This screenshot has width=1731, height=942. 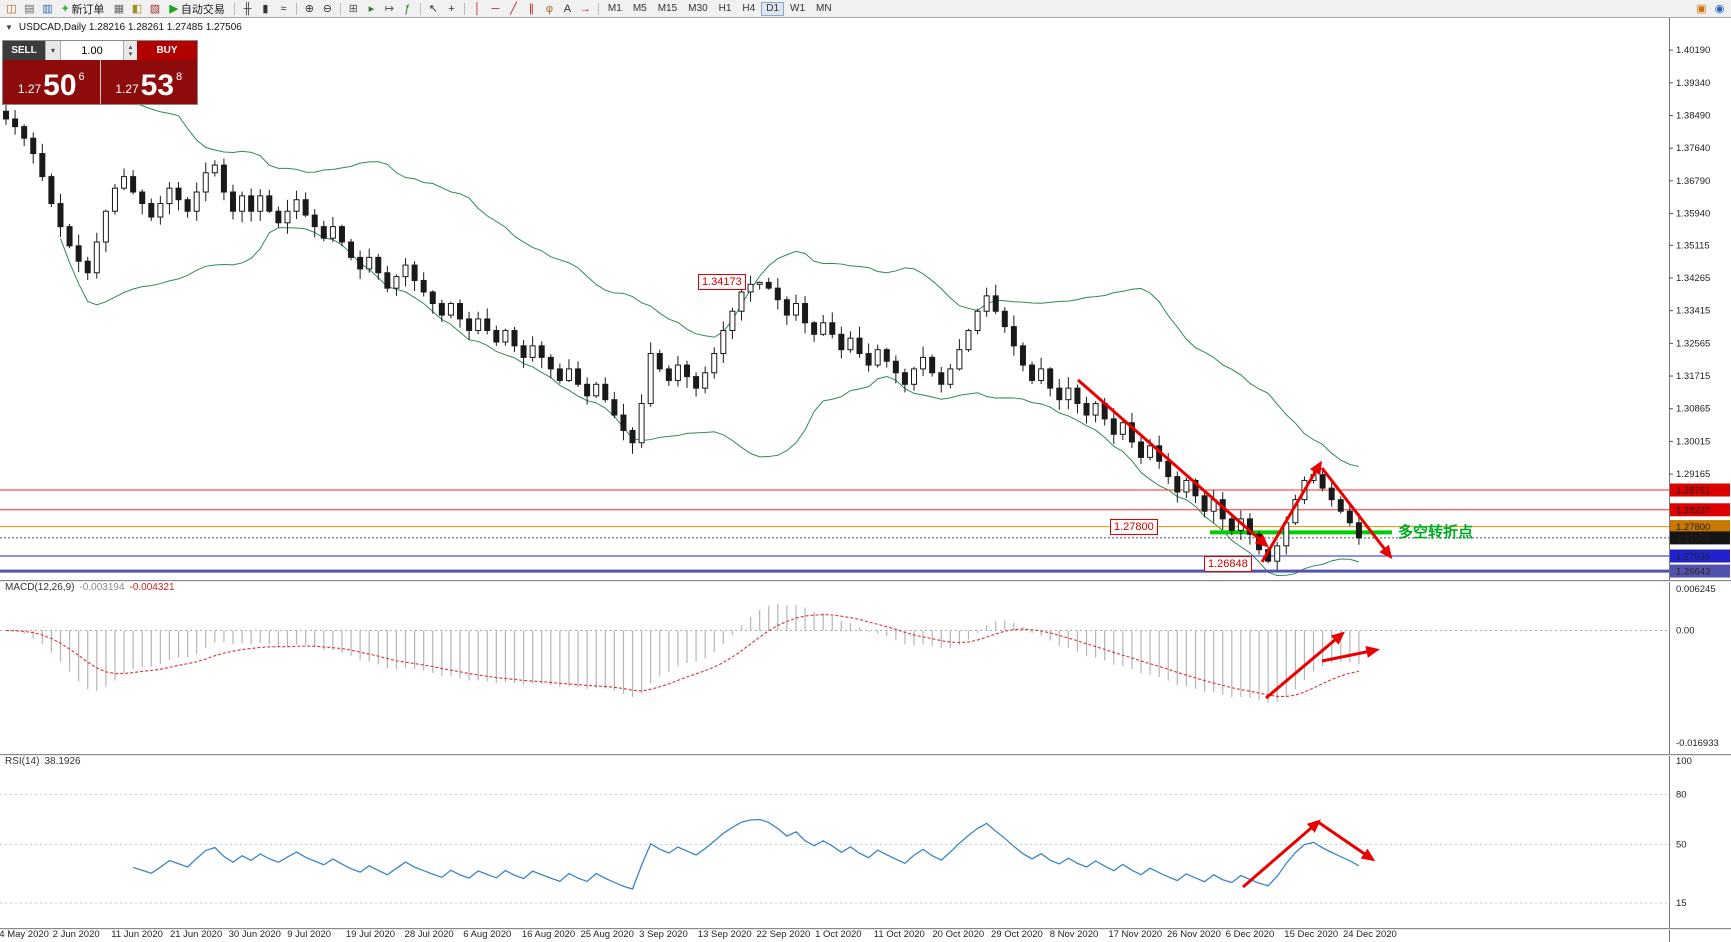 What do you see at coordinates (309, 9) in the screenshot?
I see `zoom-in-icon: ⊕` at bounding box center [309, 9].